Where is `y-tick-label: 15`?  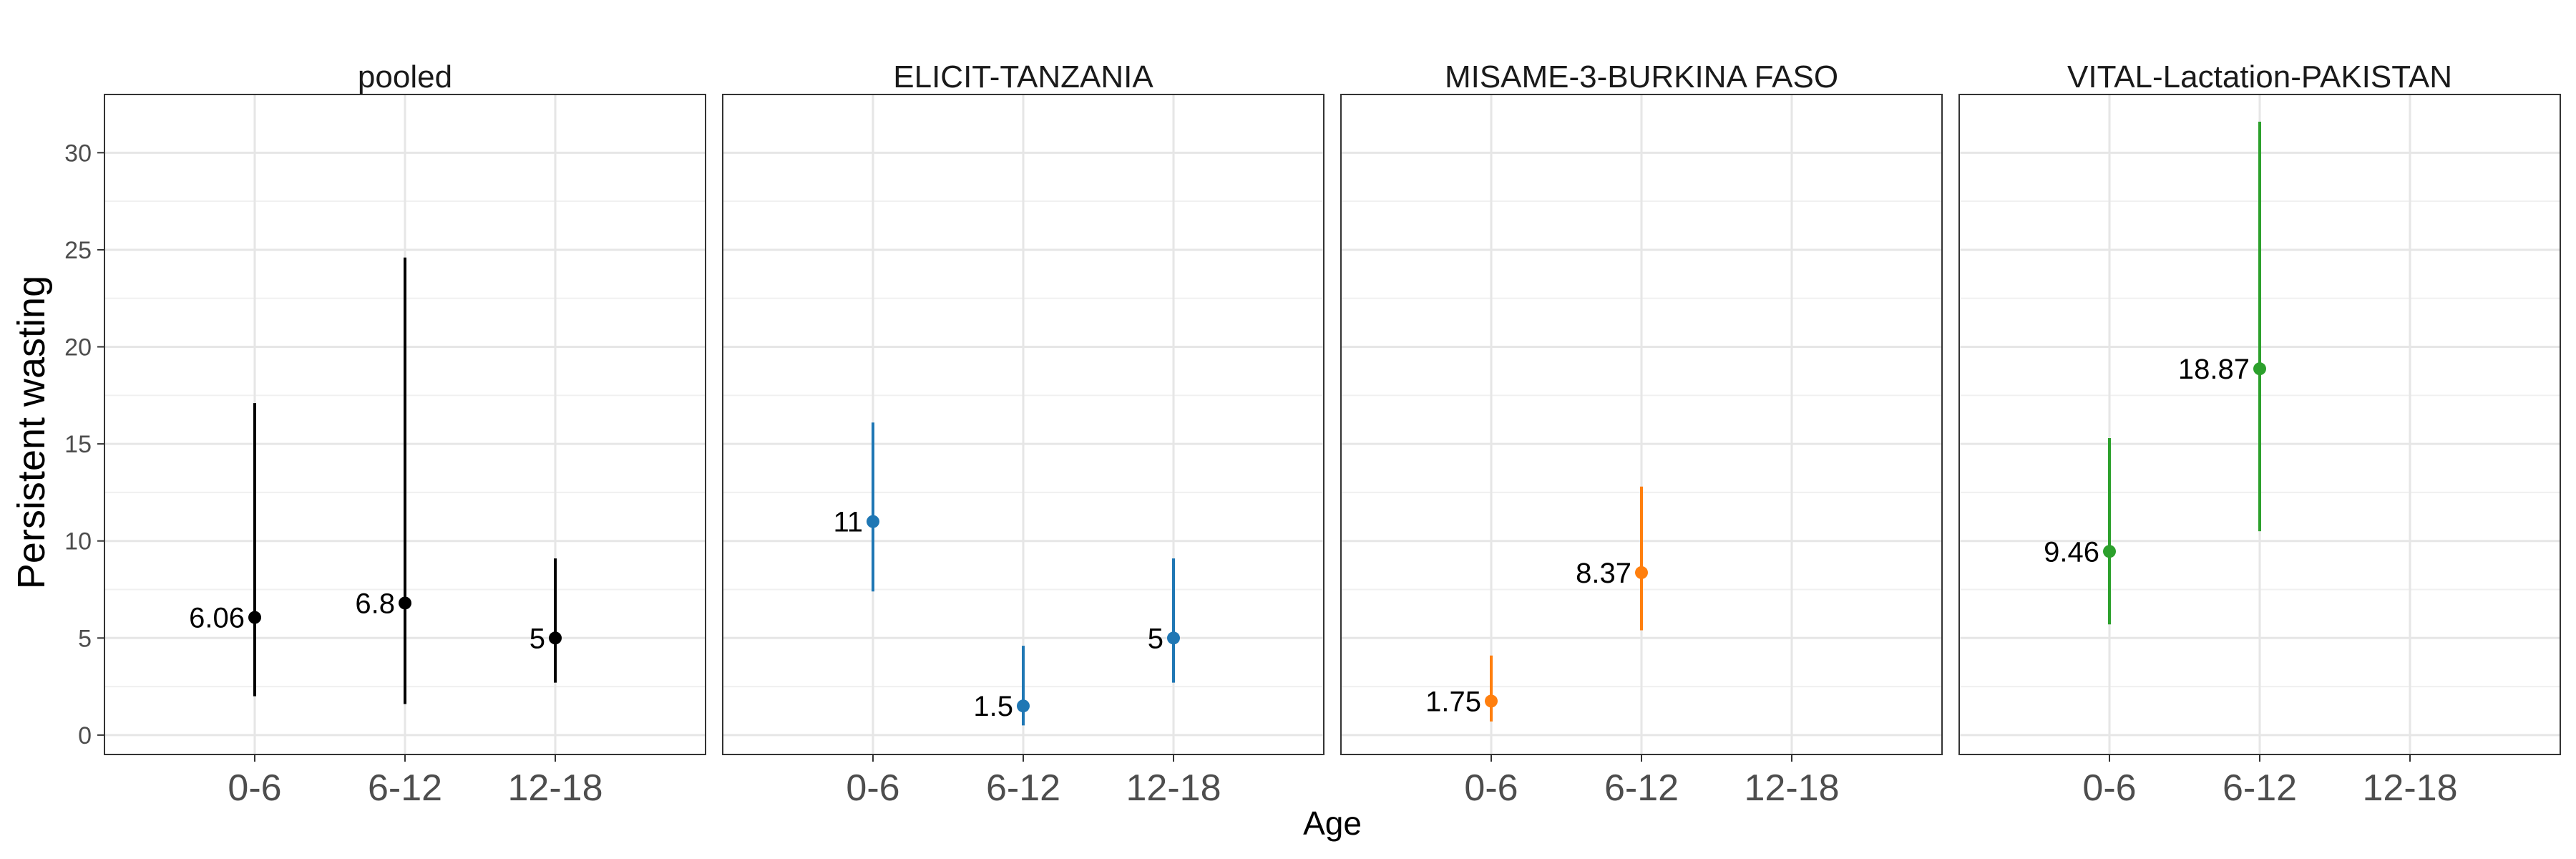
y-tick-label: 15 is located at coordinates (78, 444).